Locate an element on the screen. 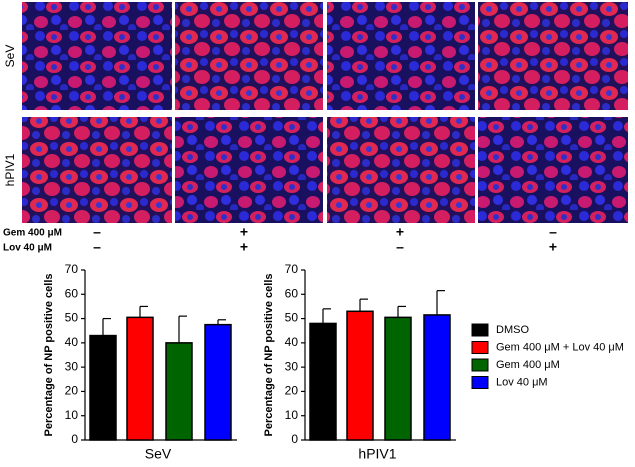 The width and height of the screenshot is (635, 467). x-axis-label: hPIV1 is located at coordinates (377, 454).